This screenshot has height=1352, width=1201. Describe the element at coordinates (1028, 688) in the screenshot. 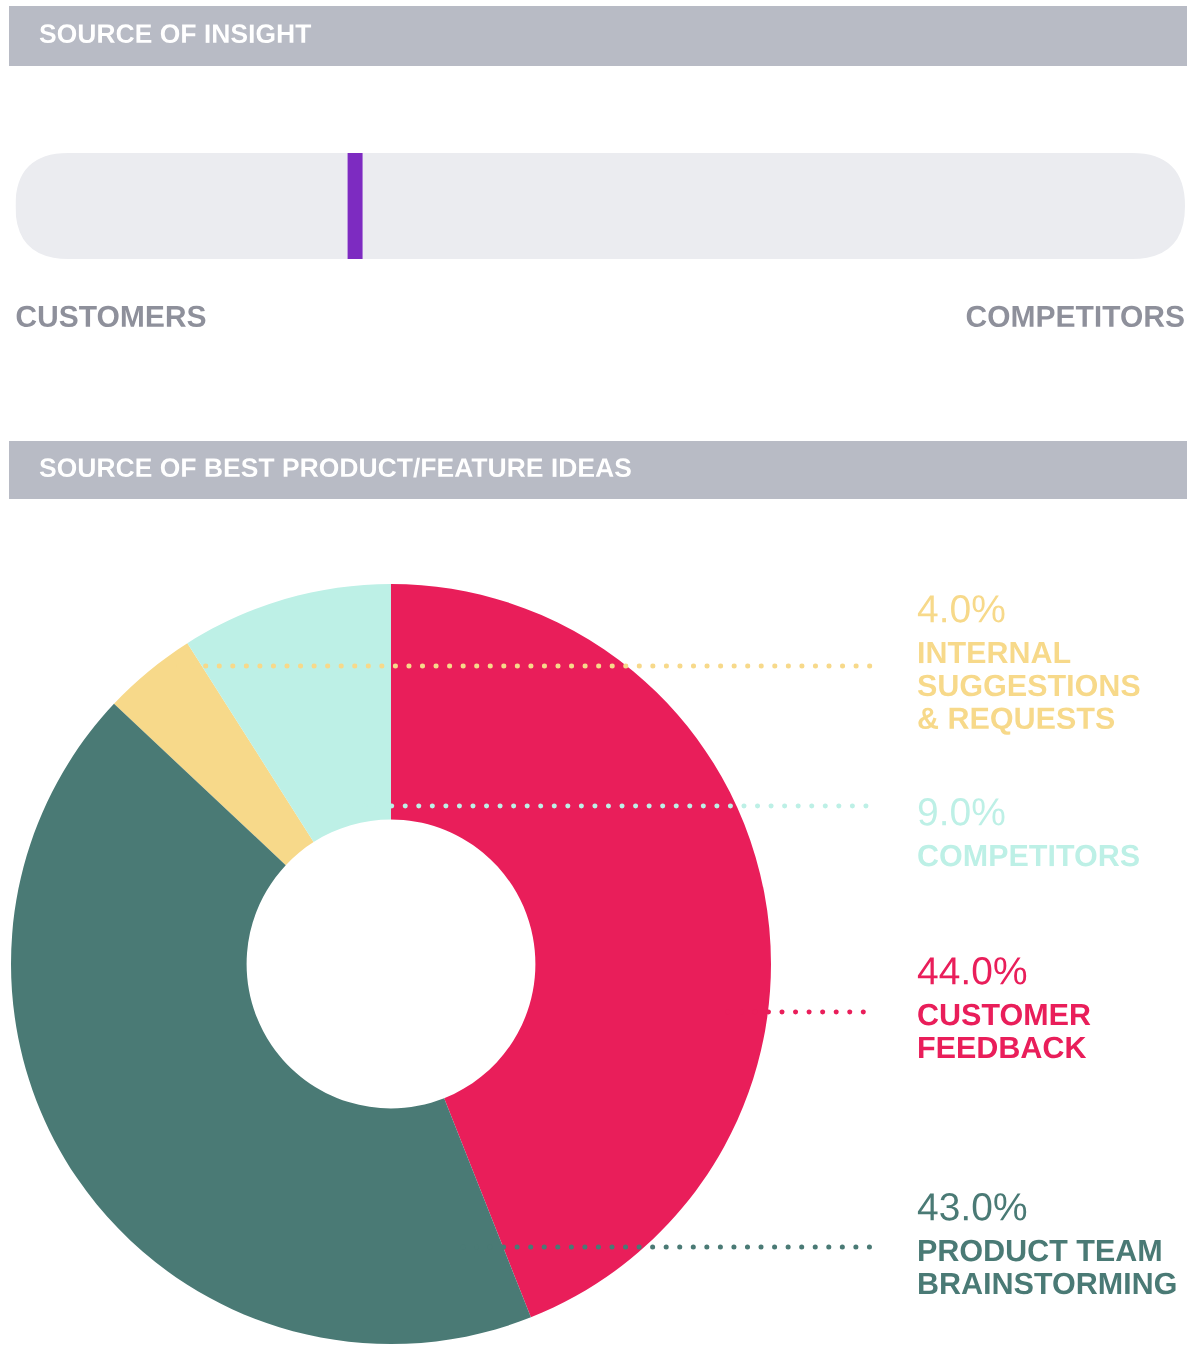

I see `legend-label: INTERNAL SUGGESTIONS & REQUESTS` at that location.